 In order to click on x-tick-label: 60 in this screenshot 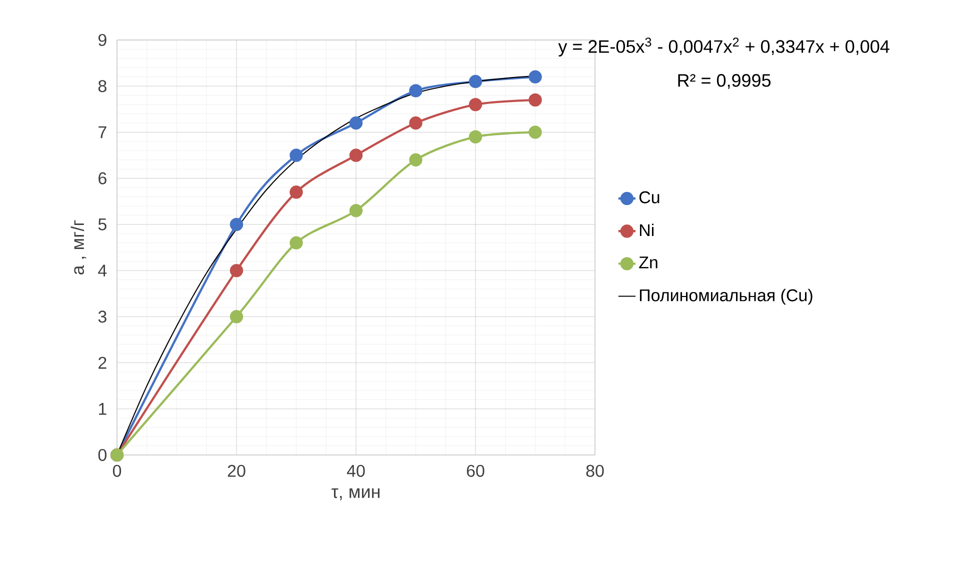, I will do `click(475, 470)`.